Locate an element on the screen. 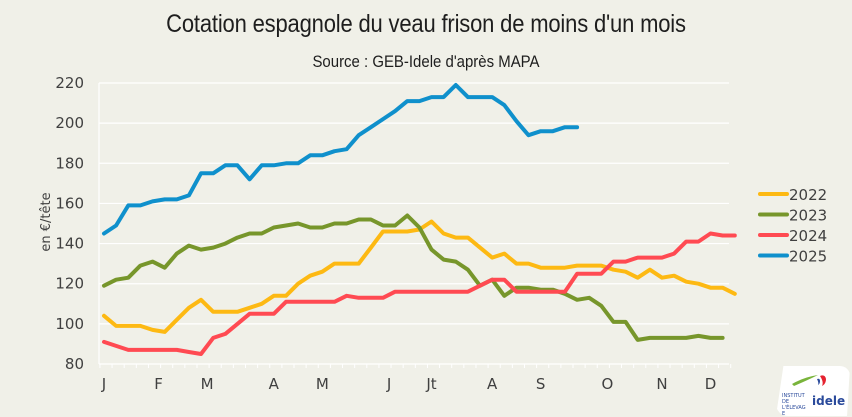 This screenshot has height=417, width=852. legend-label-2023: 2023 is located at coordinates (808, 216).